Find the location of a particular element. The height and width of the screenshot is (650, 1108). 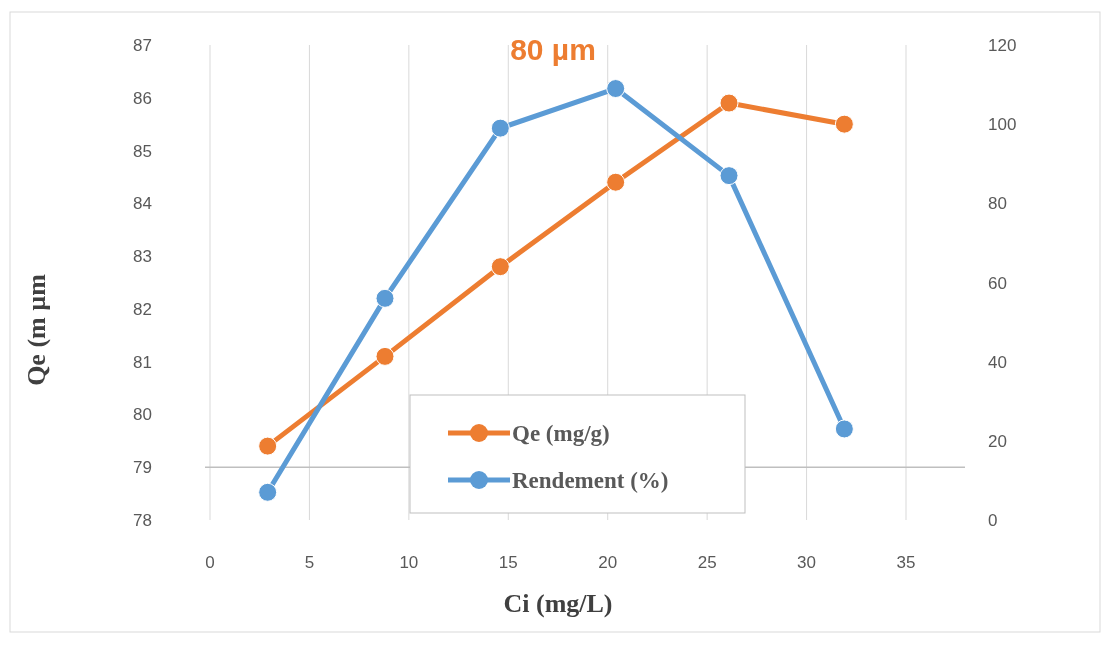

y2-tick-label: 120 is located at coordinates (1002, 45).